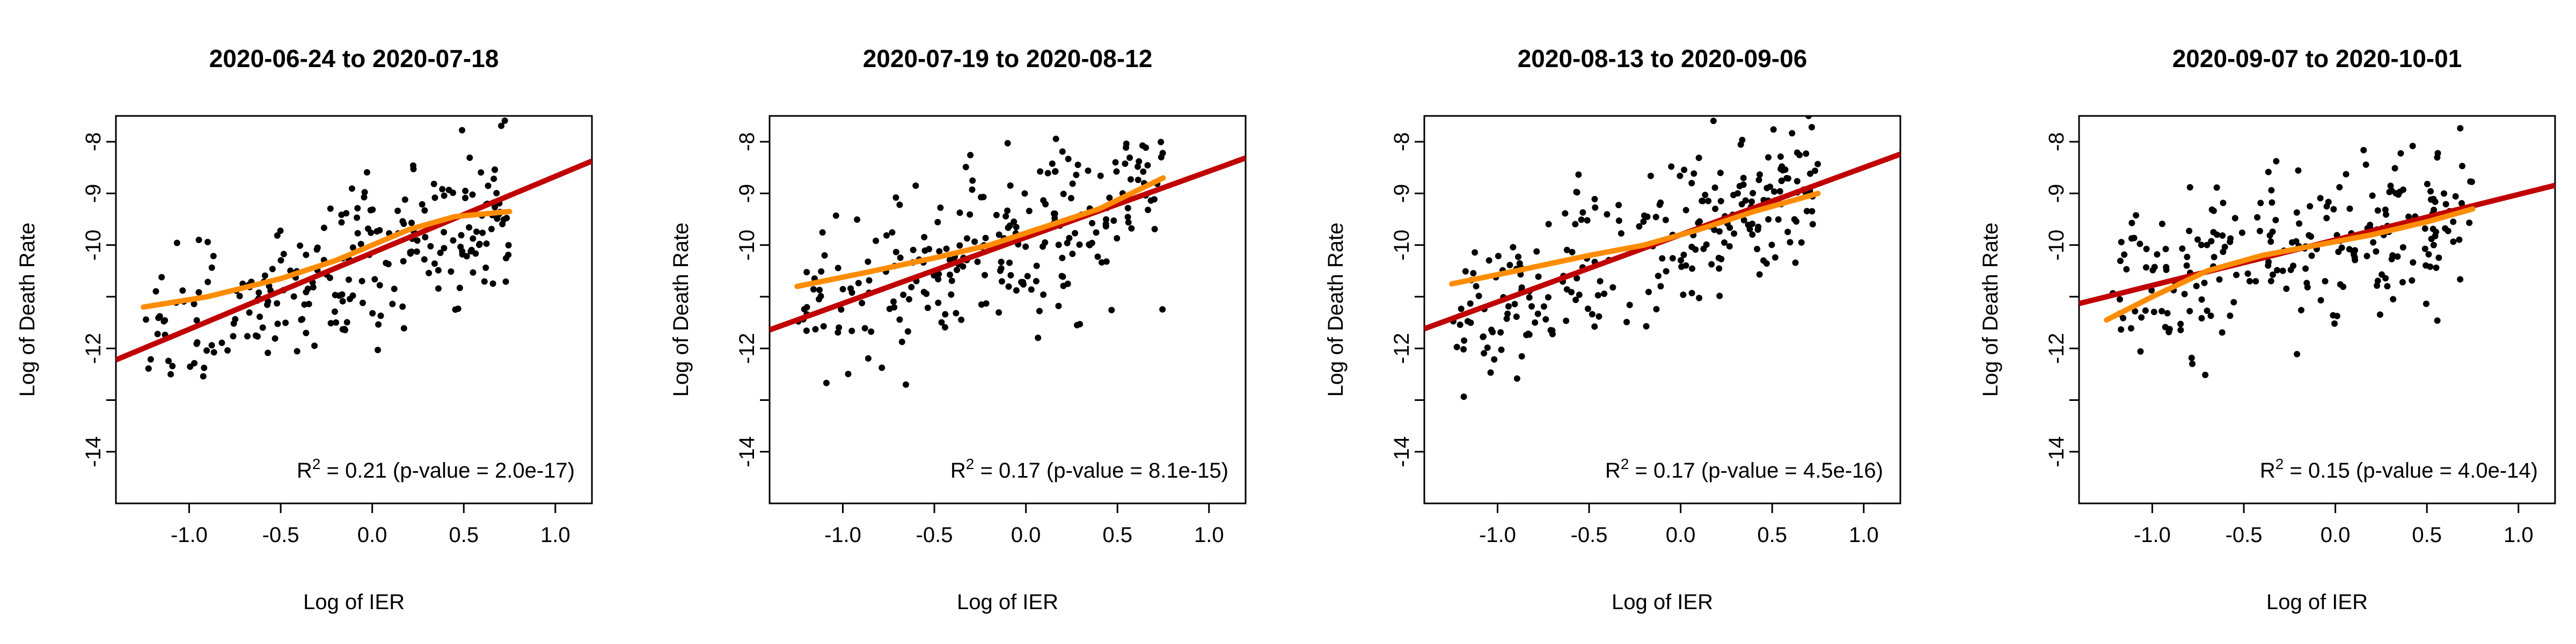 Image resolution: width=2576 pixels, height=644 pixels. I want to click on x-tick-label: -1.0, so click(2152, 535).